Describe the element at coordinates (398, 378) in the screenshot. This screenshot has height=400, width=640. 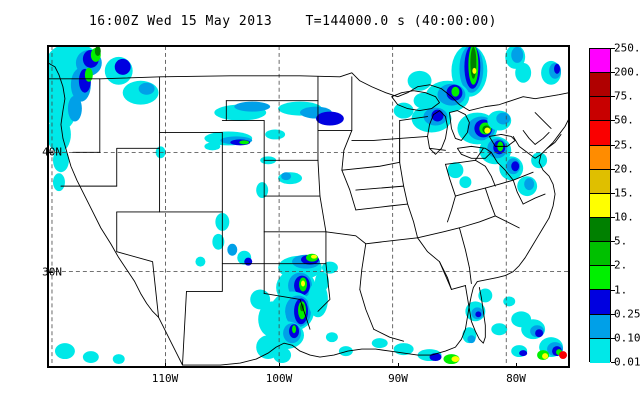
I see `x-tick-label: 90W` at that location.